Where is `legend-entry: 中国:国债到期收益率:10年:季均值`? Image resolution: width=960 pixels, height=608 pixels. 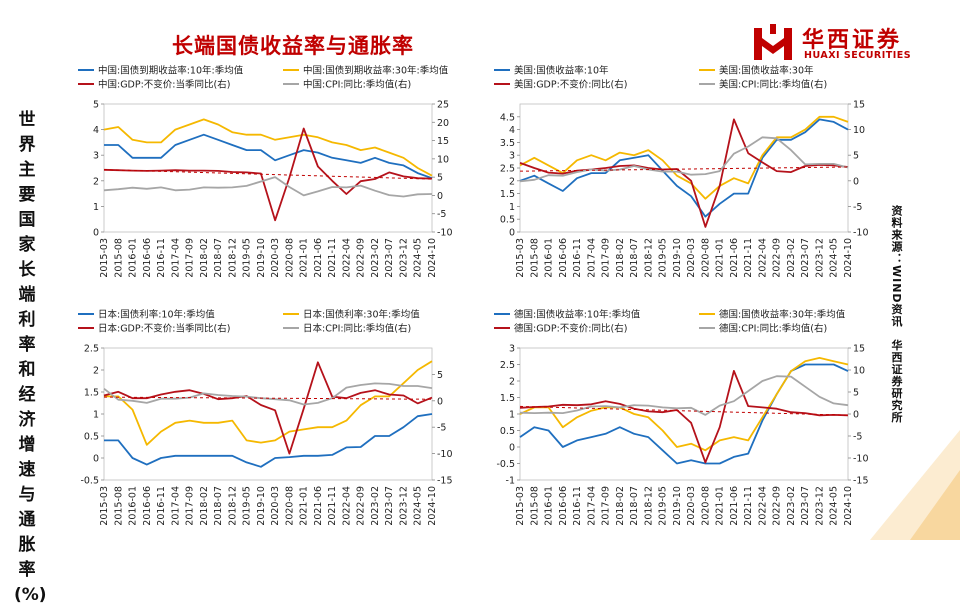 legend-entry: 中国:国债到期收益率:10年:季均值 is located at coordinates (171, 71).